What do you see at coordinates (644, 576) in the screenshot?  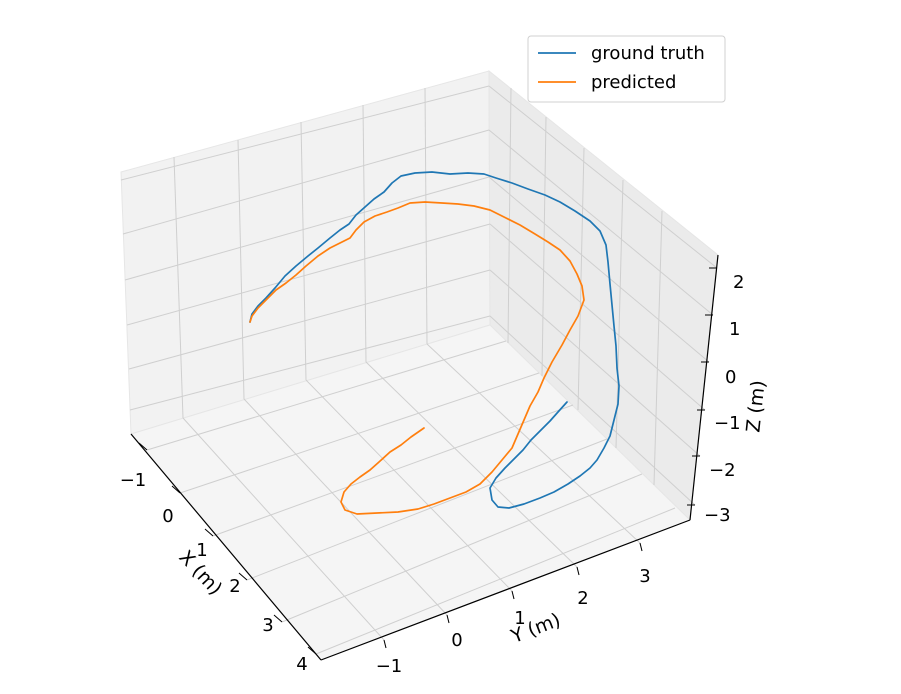 I see `y-tick-label: 3` at bounding box center [644, 576].